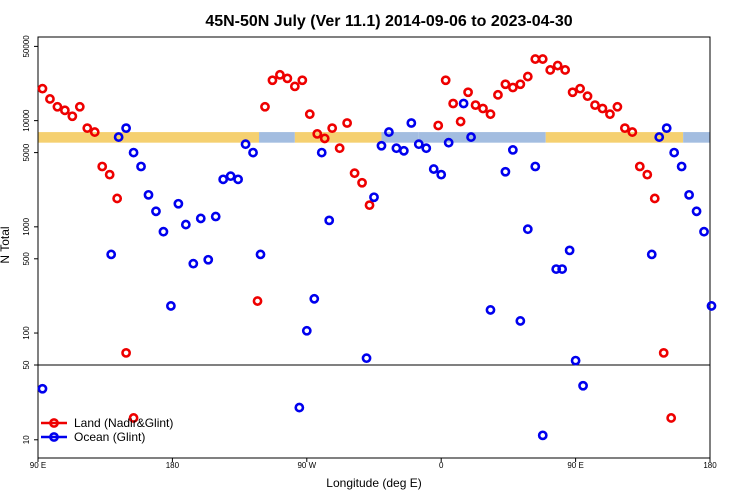 The width and height of the screenshot is (750, 500). Describe the element at coordinates (441, 465) in the screenshot. I see `x-tick-label: 0` at that location.